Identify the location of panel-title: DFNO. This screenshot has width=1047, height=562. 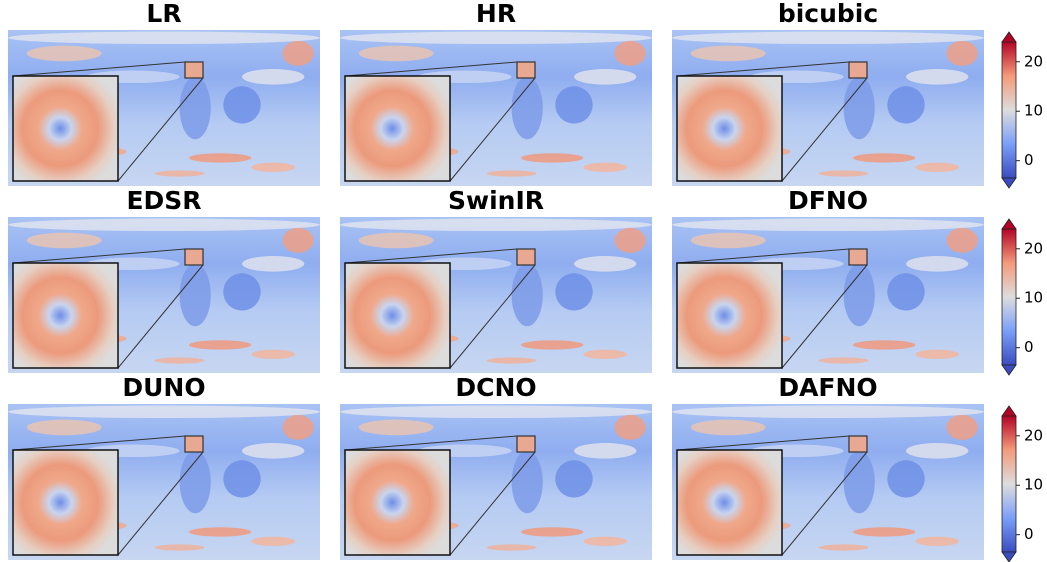
(828, 200).